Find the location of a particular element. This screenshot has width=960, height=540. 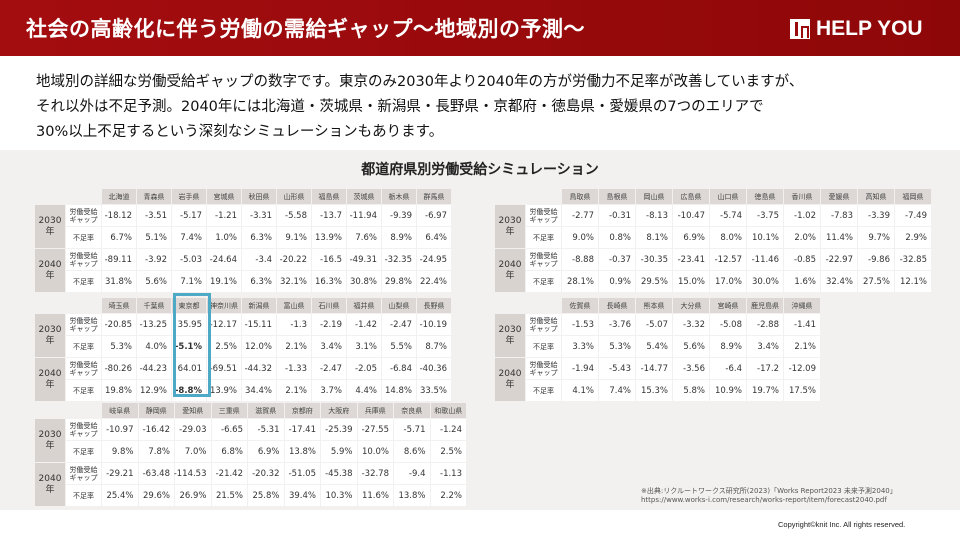

table-cell: -114.53 is located at coordinates (192, 473).